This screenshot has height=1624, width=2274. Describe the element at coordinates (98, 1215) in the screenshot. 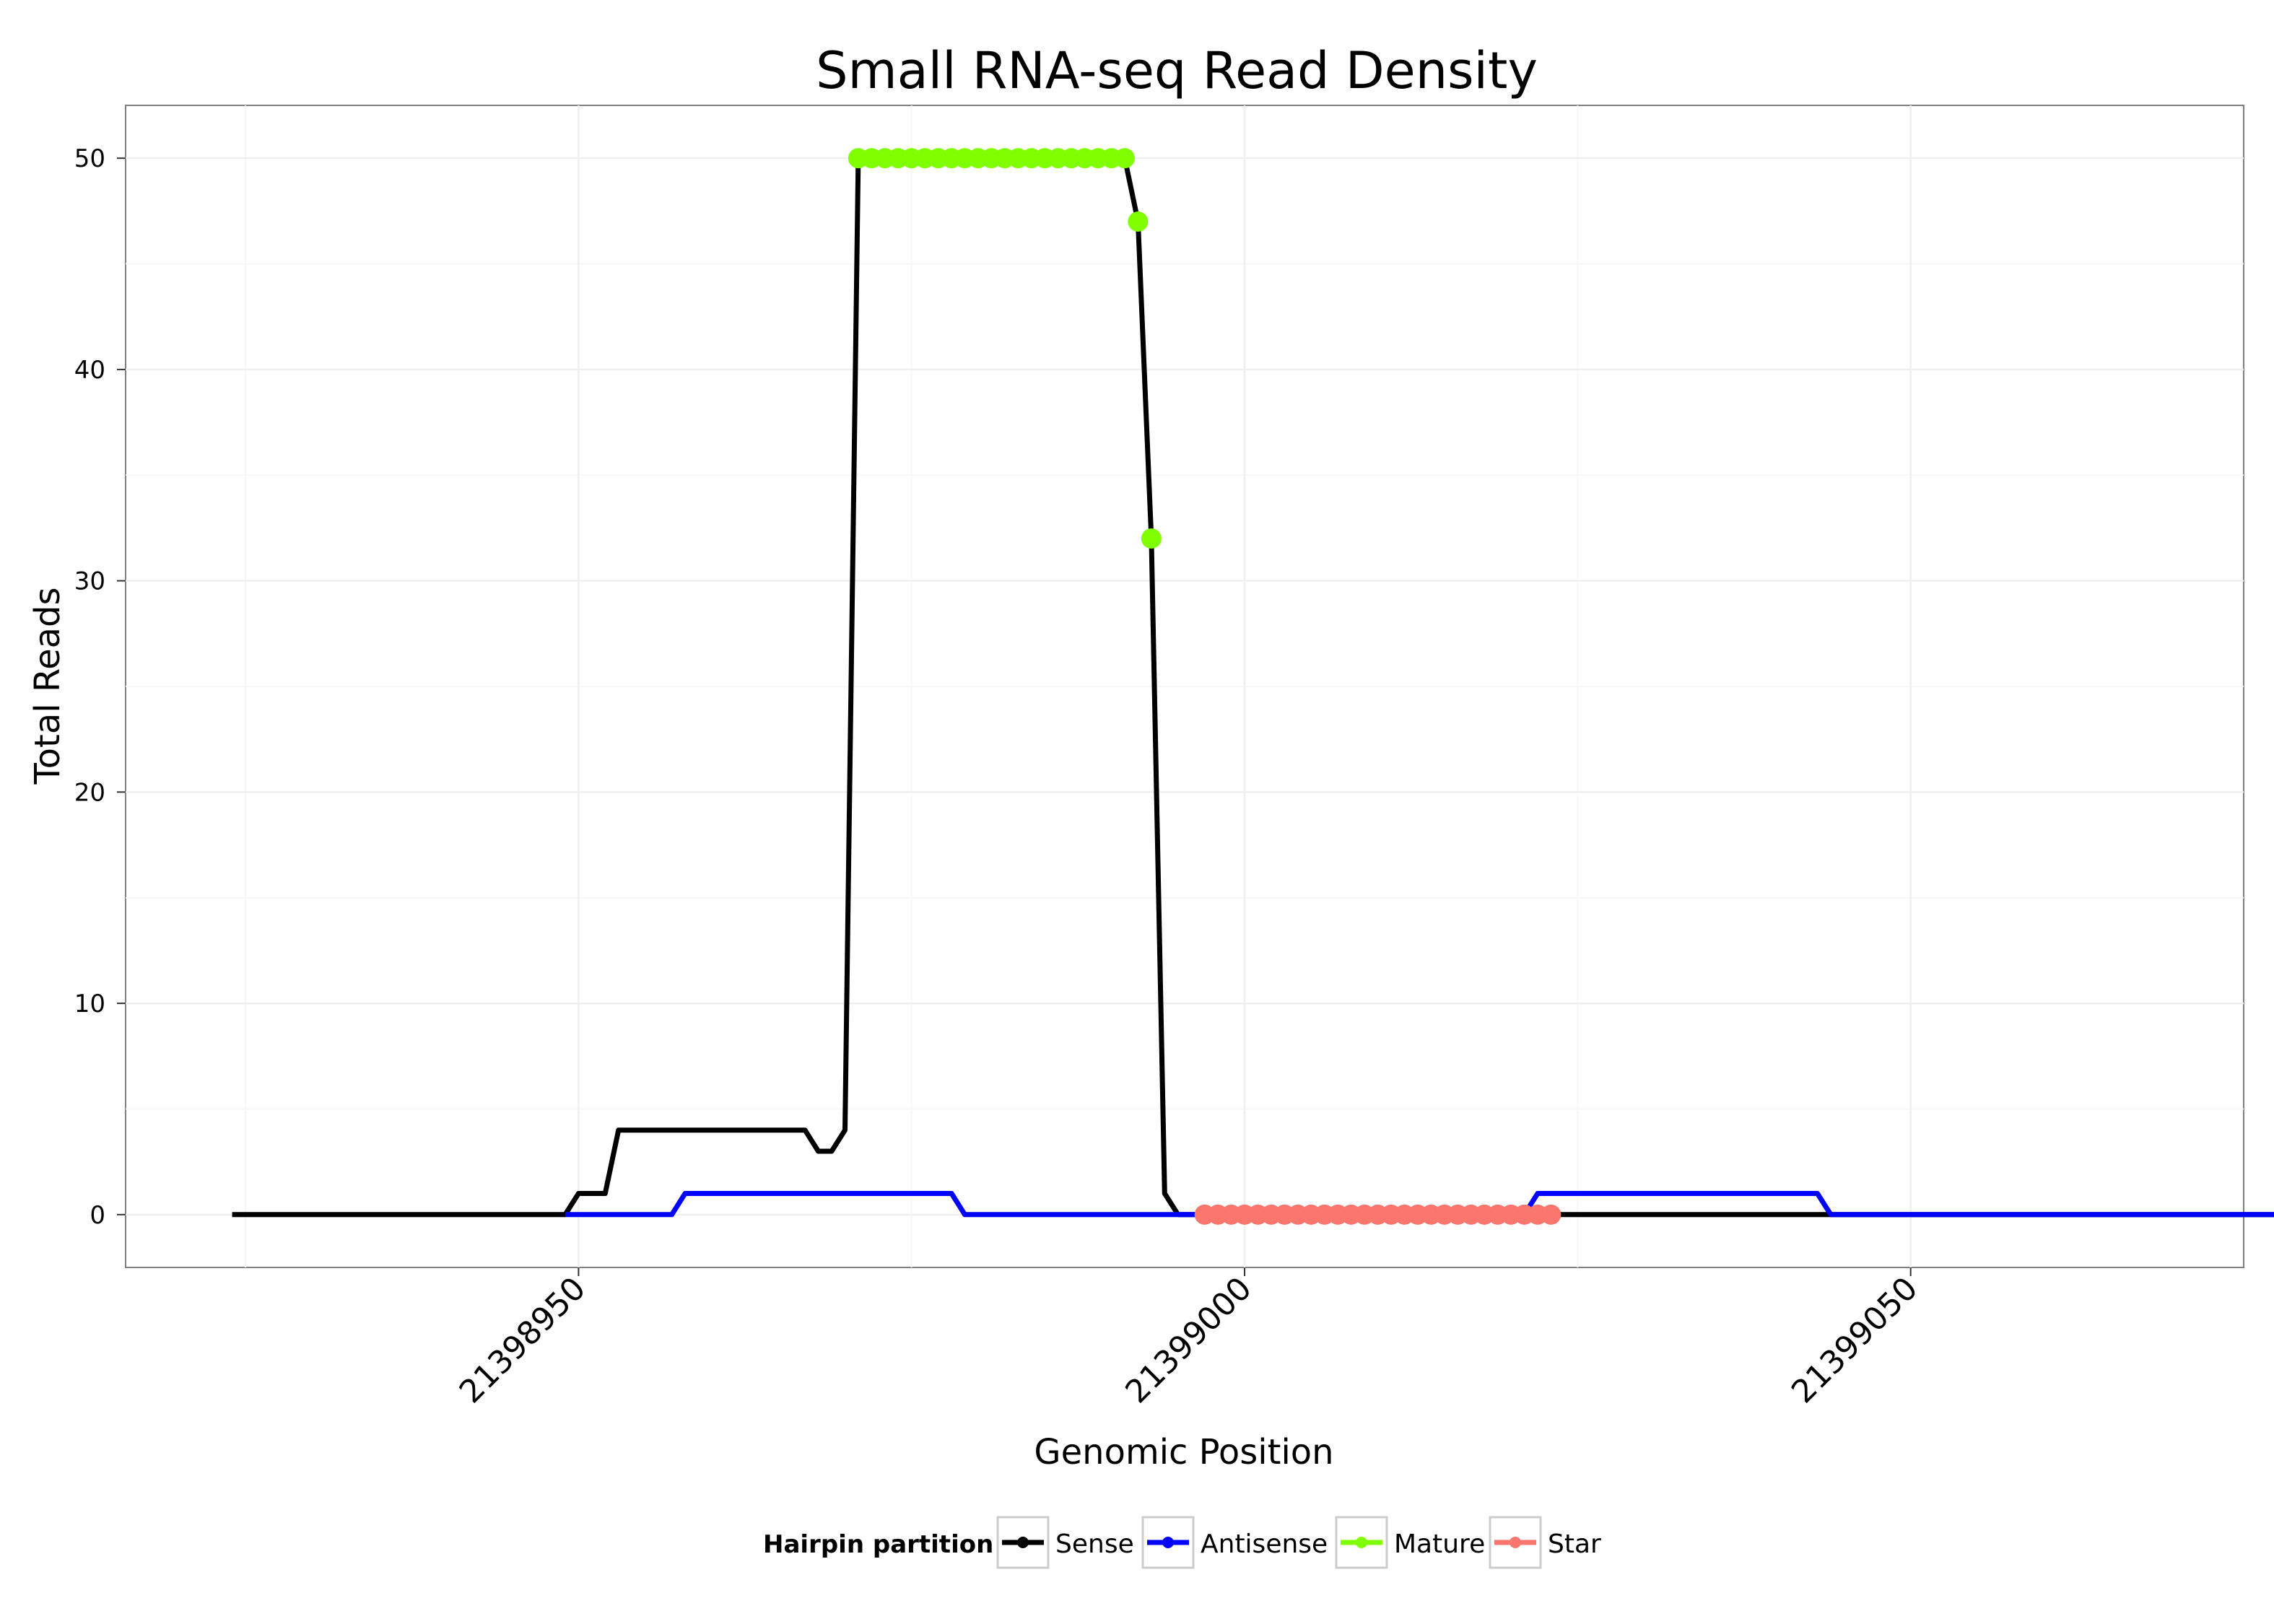

I see `y-tick-label: 0` at that location.